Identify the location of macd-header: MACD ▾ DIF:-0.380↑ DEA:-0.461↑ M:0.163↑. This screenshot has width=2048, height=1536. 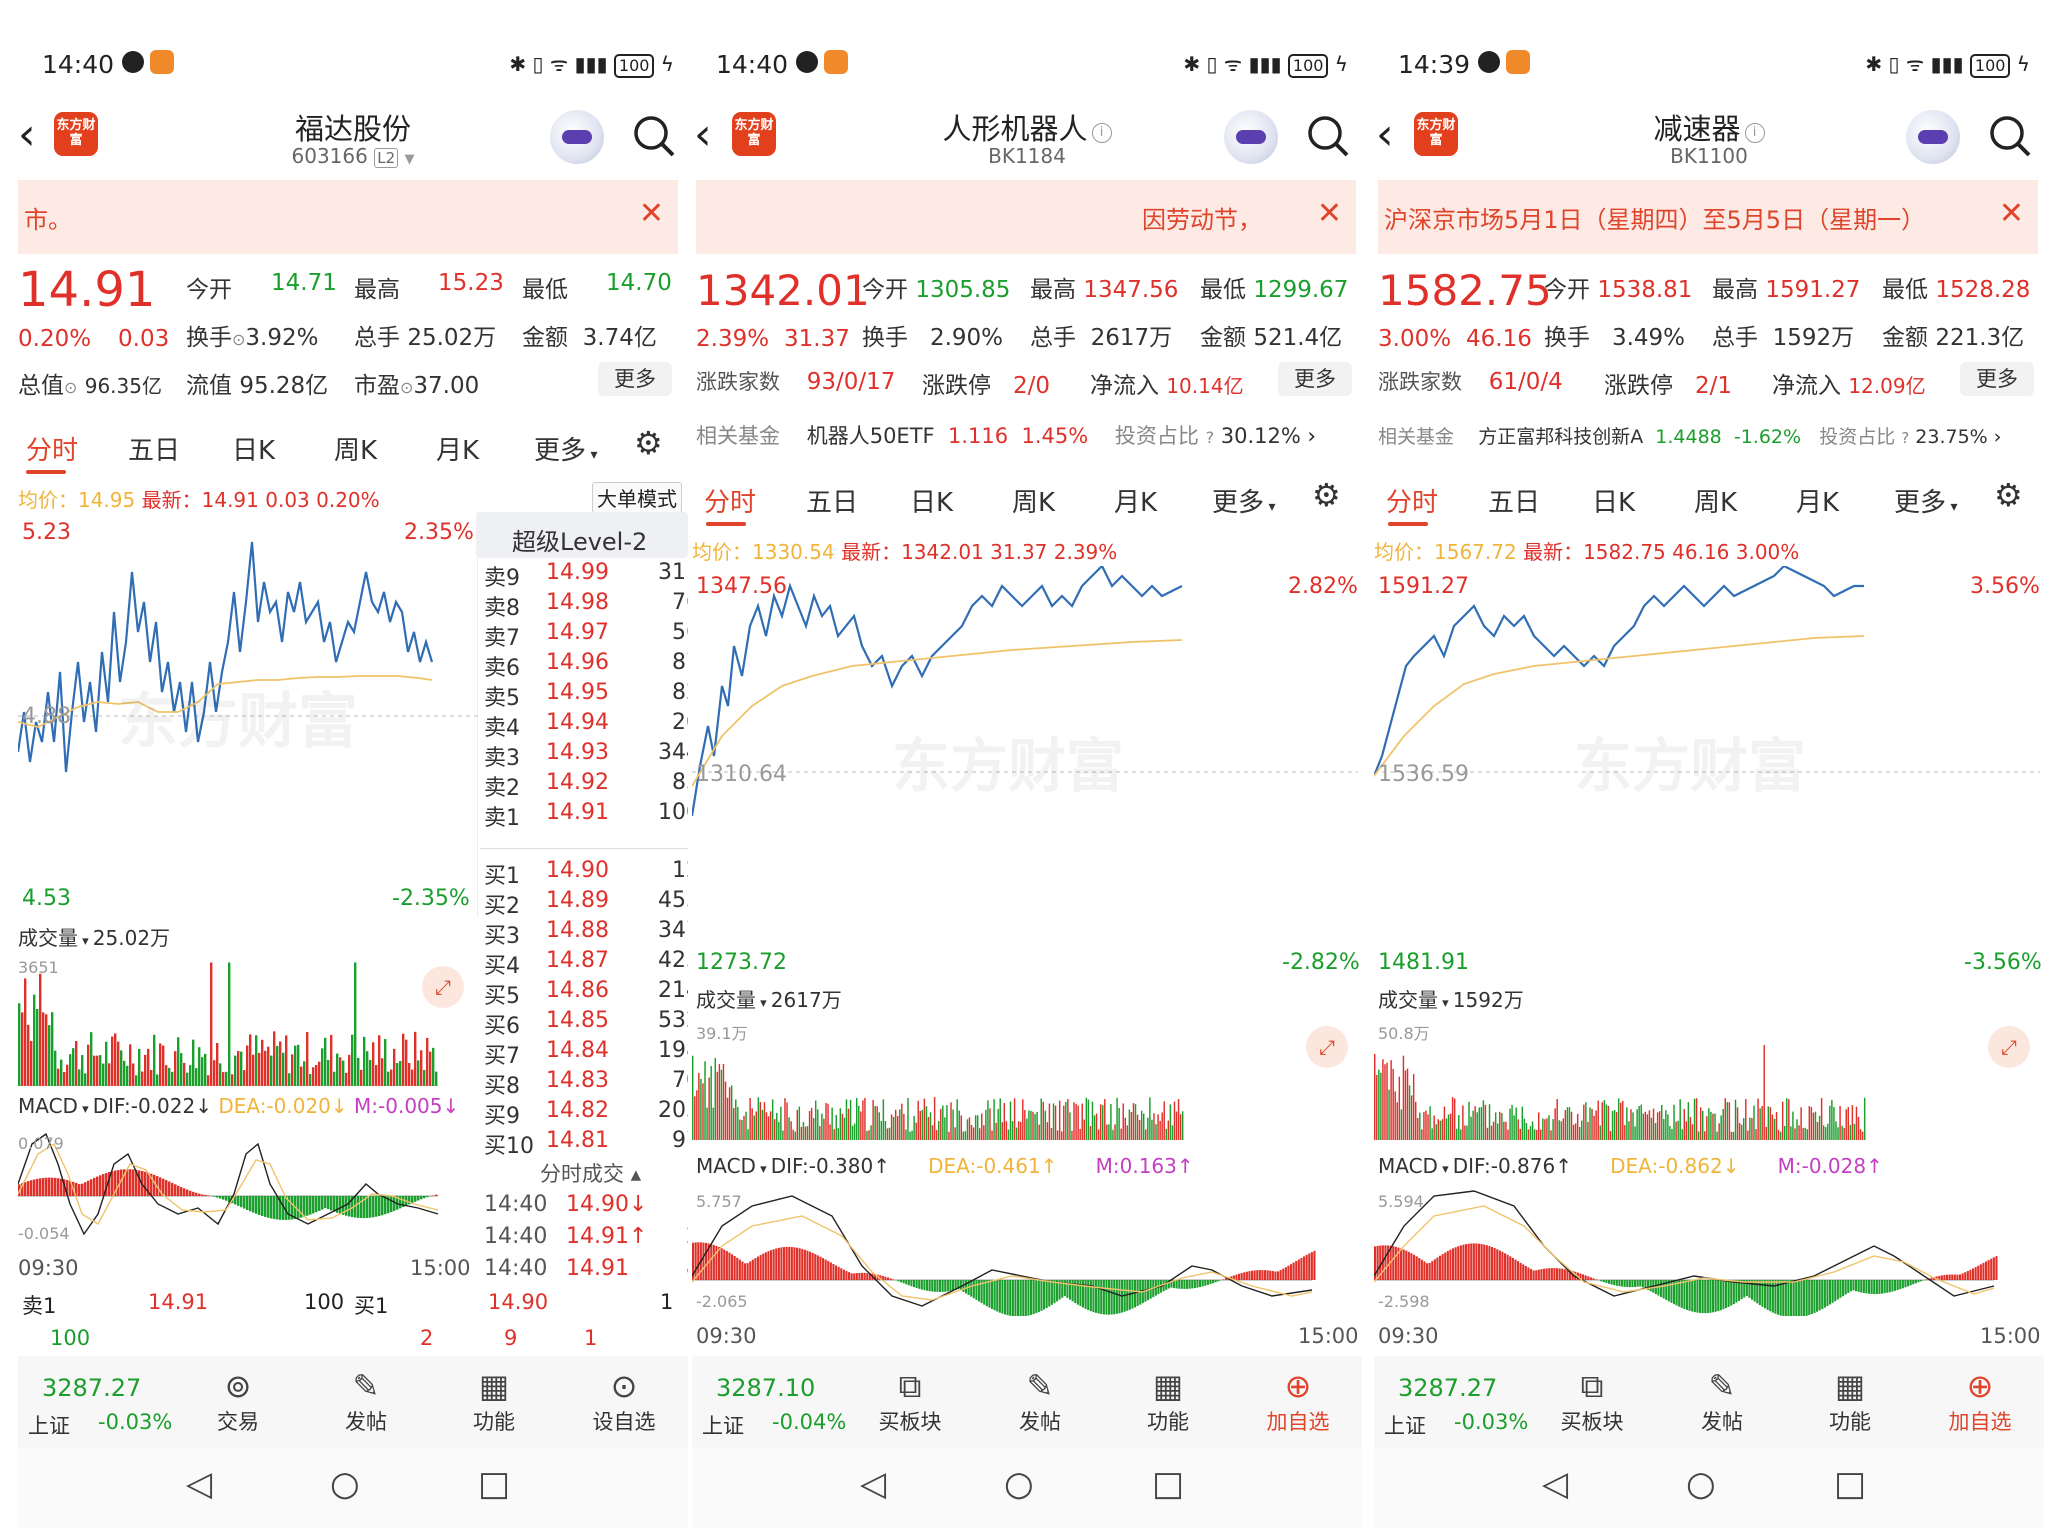
(945, 1166).